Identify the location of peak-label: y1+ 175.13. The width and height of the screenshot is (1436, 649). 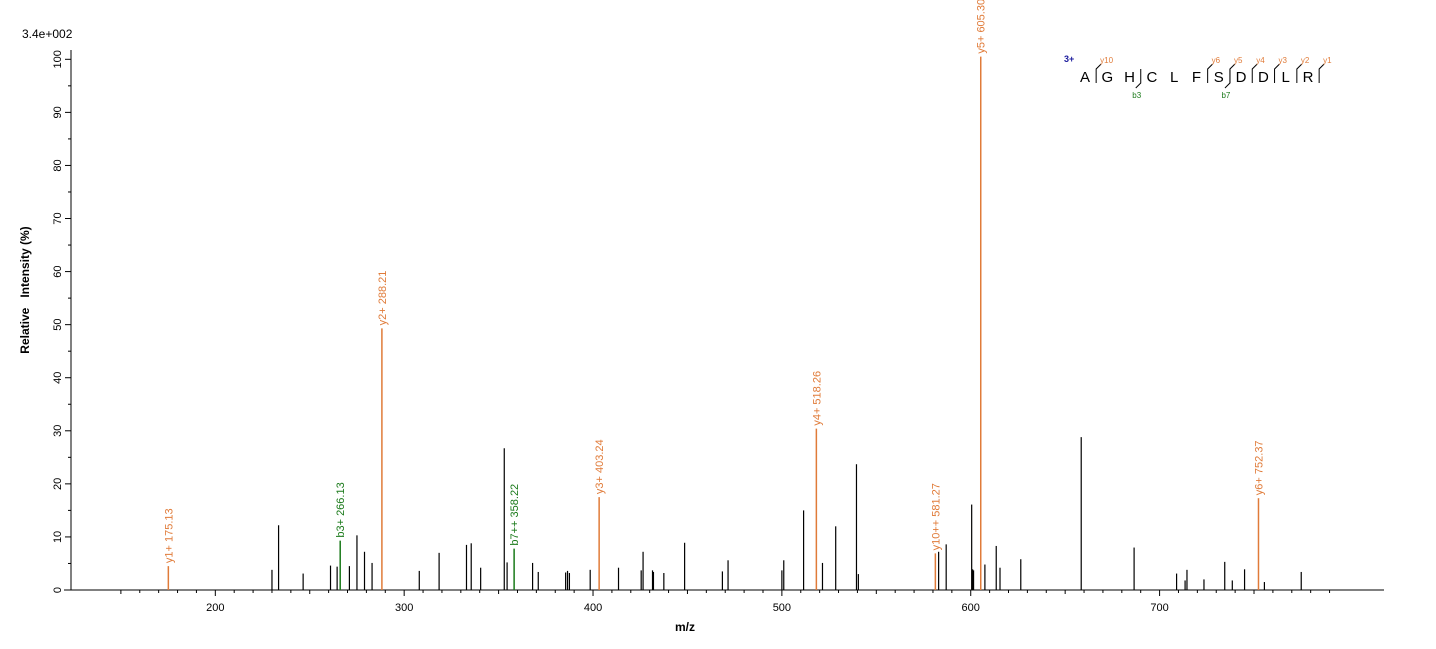
(169, 535).